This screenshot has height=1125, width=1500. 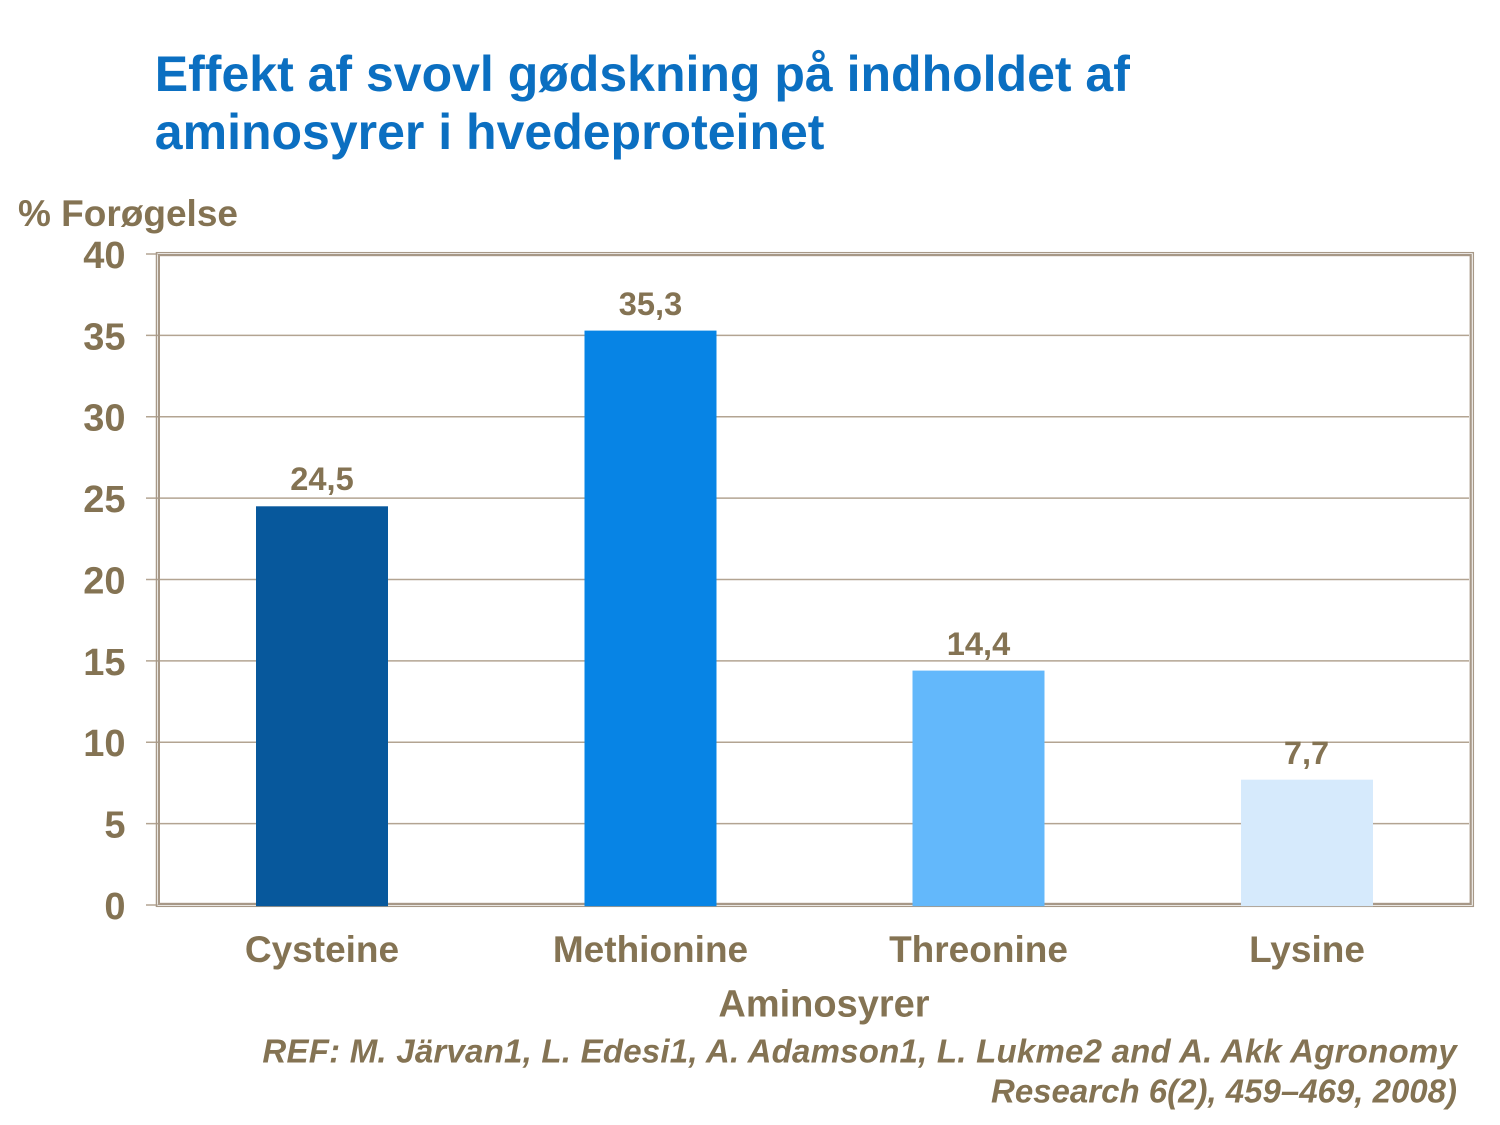 What do you see at coordinates (104, 663) in the screenshot?
I see `svg-text: 15` at bounding box center [104, 663].